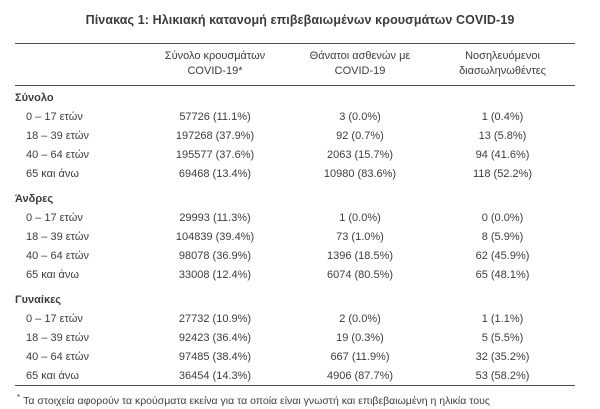 Image resolution: width=600 pixels, height=409 pixels. Describe the element at coordinates (502, 116) in the screenshot. I see `cell-intubated: 1 (0.4%)` at that location.